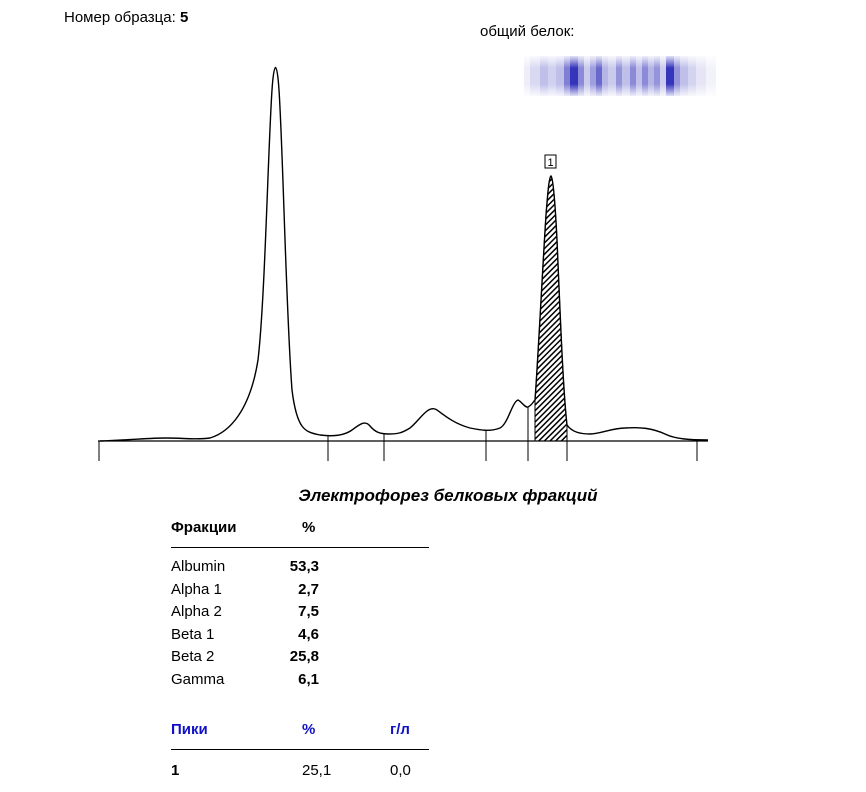  Describe the element at coordinates (198, 566) in the screenshot. I see `fraction-name: Albumin` at that location.